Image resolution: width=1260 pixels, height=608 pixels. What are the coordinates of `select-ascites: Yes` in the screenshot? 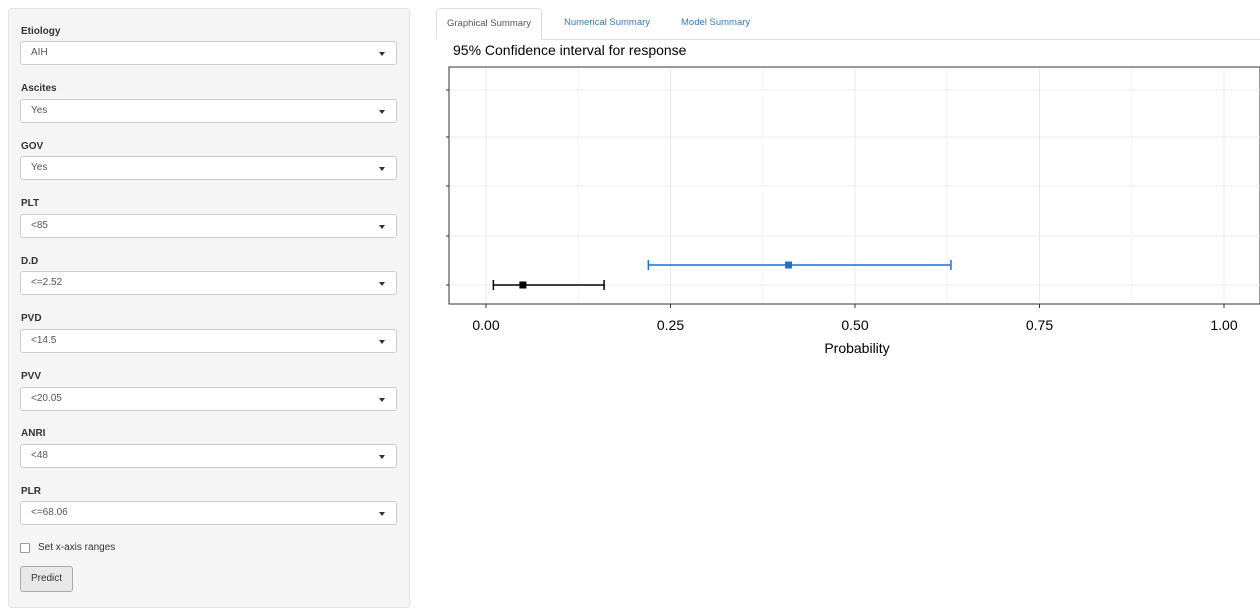 It's located at (208, 111).